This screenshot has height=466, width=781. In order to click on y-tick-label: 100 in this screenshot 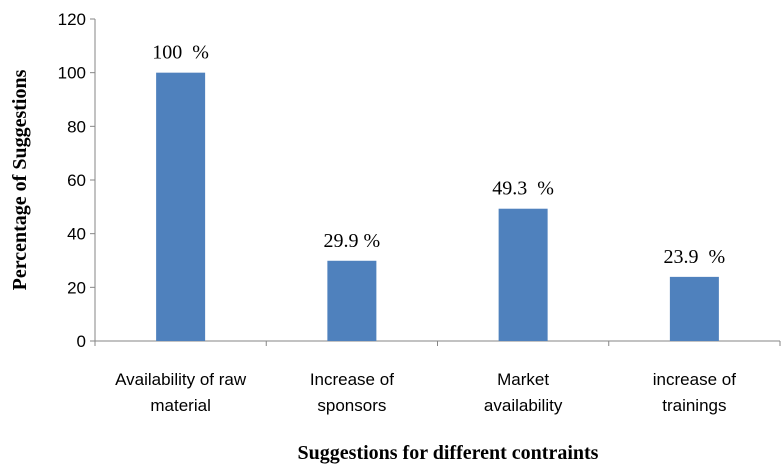, I will do `click(72, 73)`.